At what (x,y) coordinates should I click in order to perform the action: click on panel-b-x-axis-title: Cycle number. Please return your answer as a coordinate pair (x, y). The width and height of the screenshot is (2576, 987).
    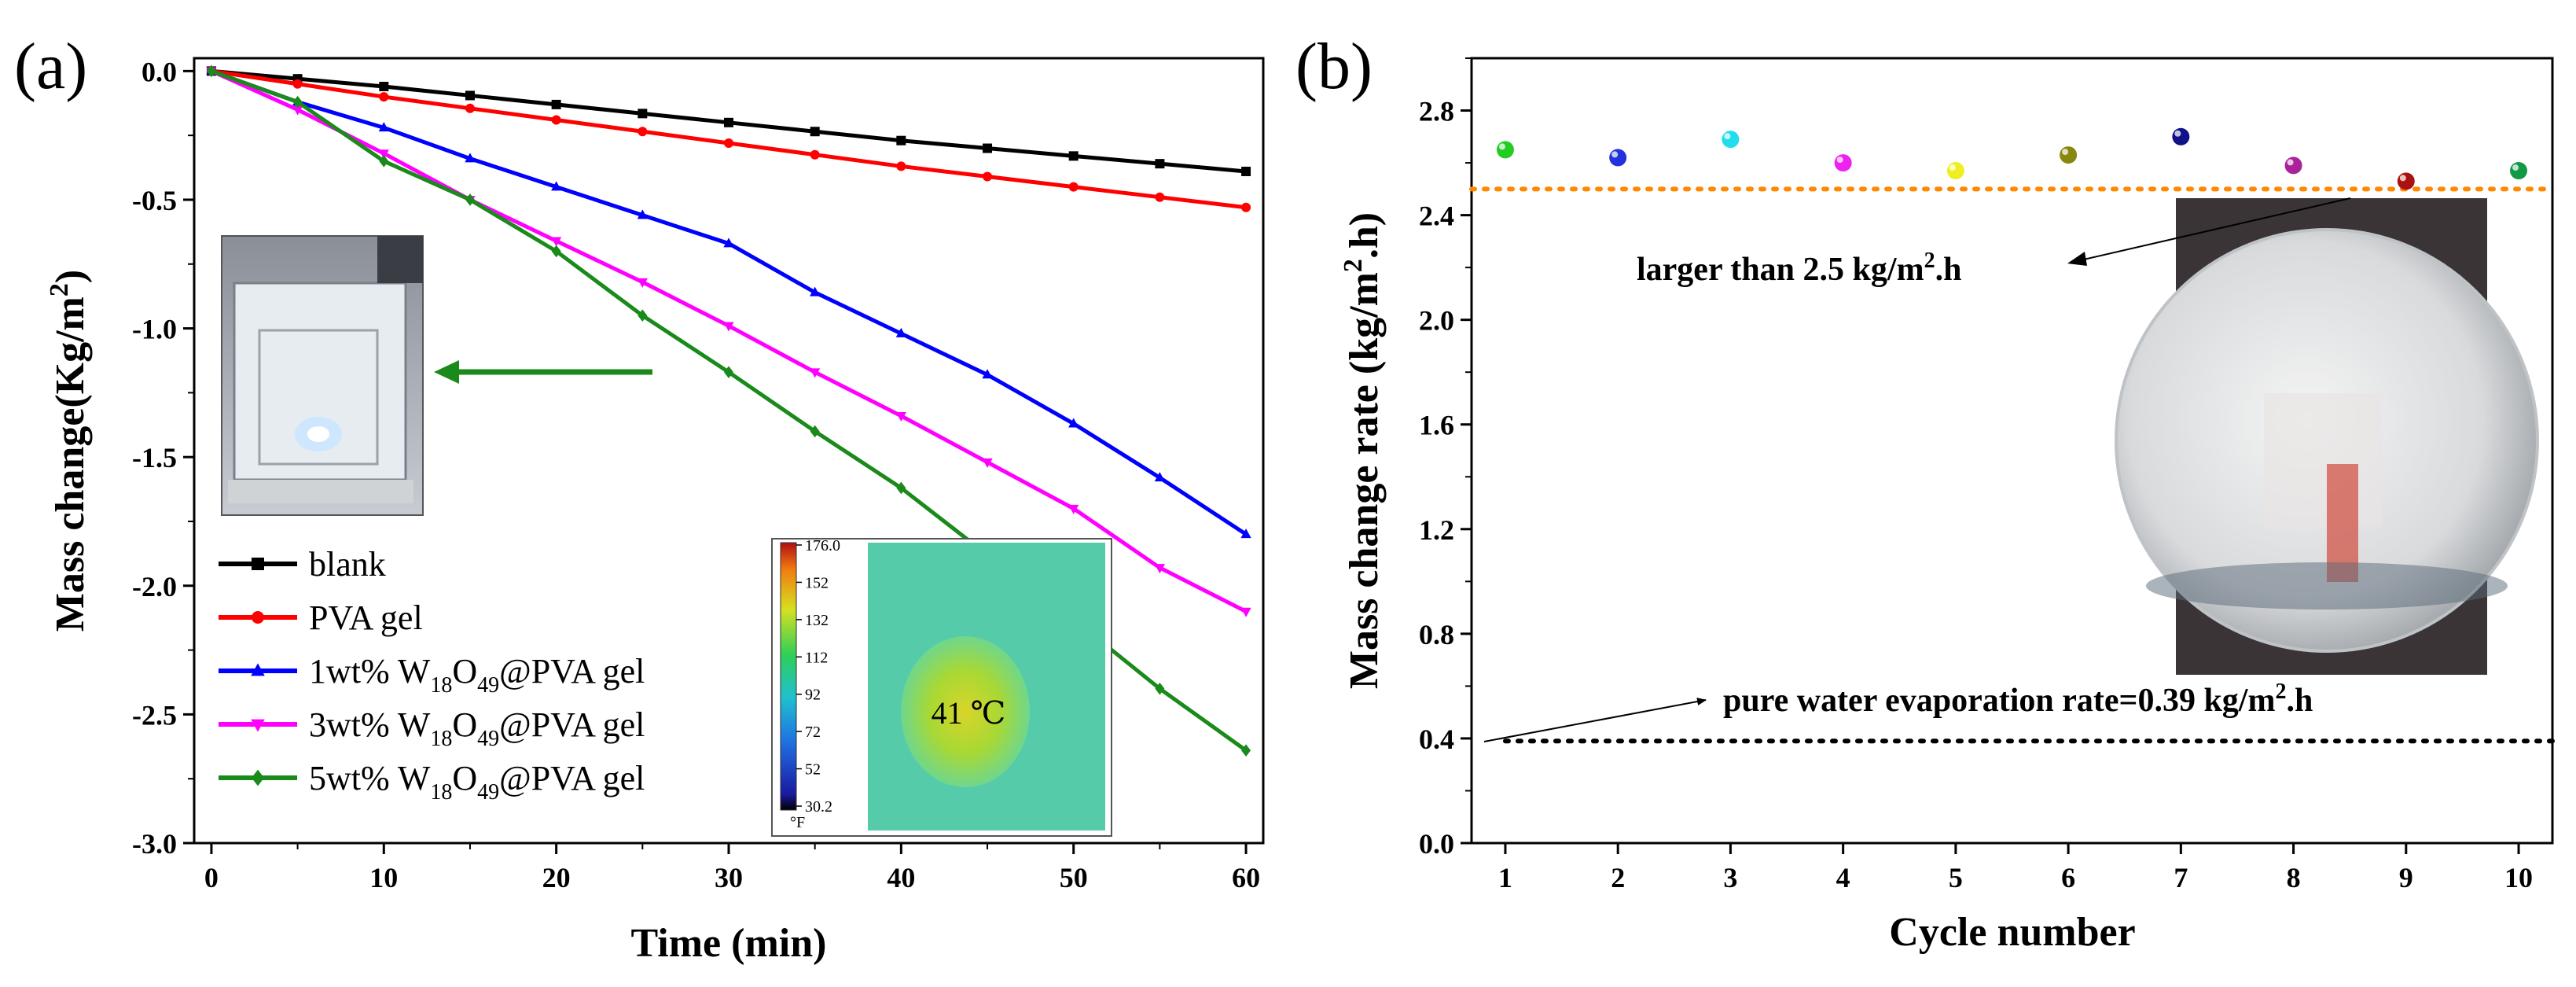
    Looking at the image, I should click on (2012, 933).